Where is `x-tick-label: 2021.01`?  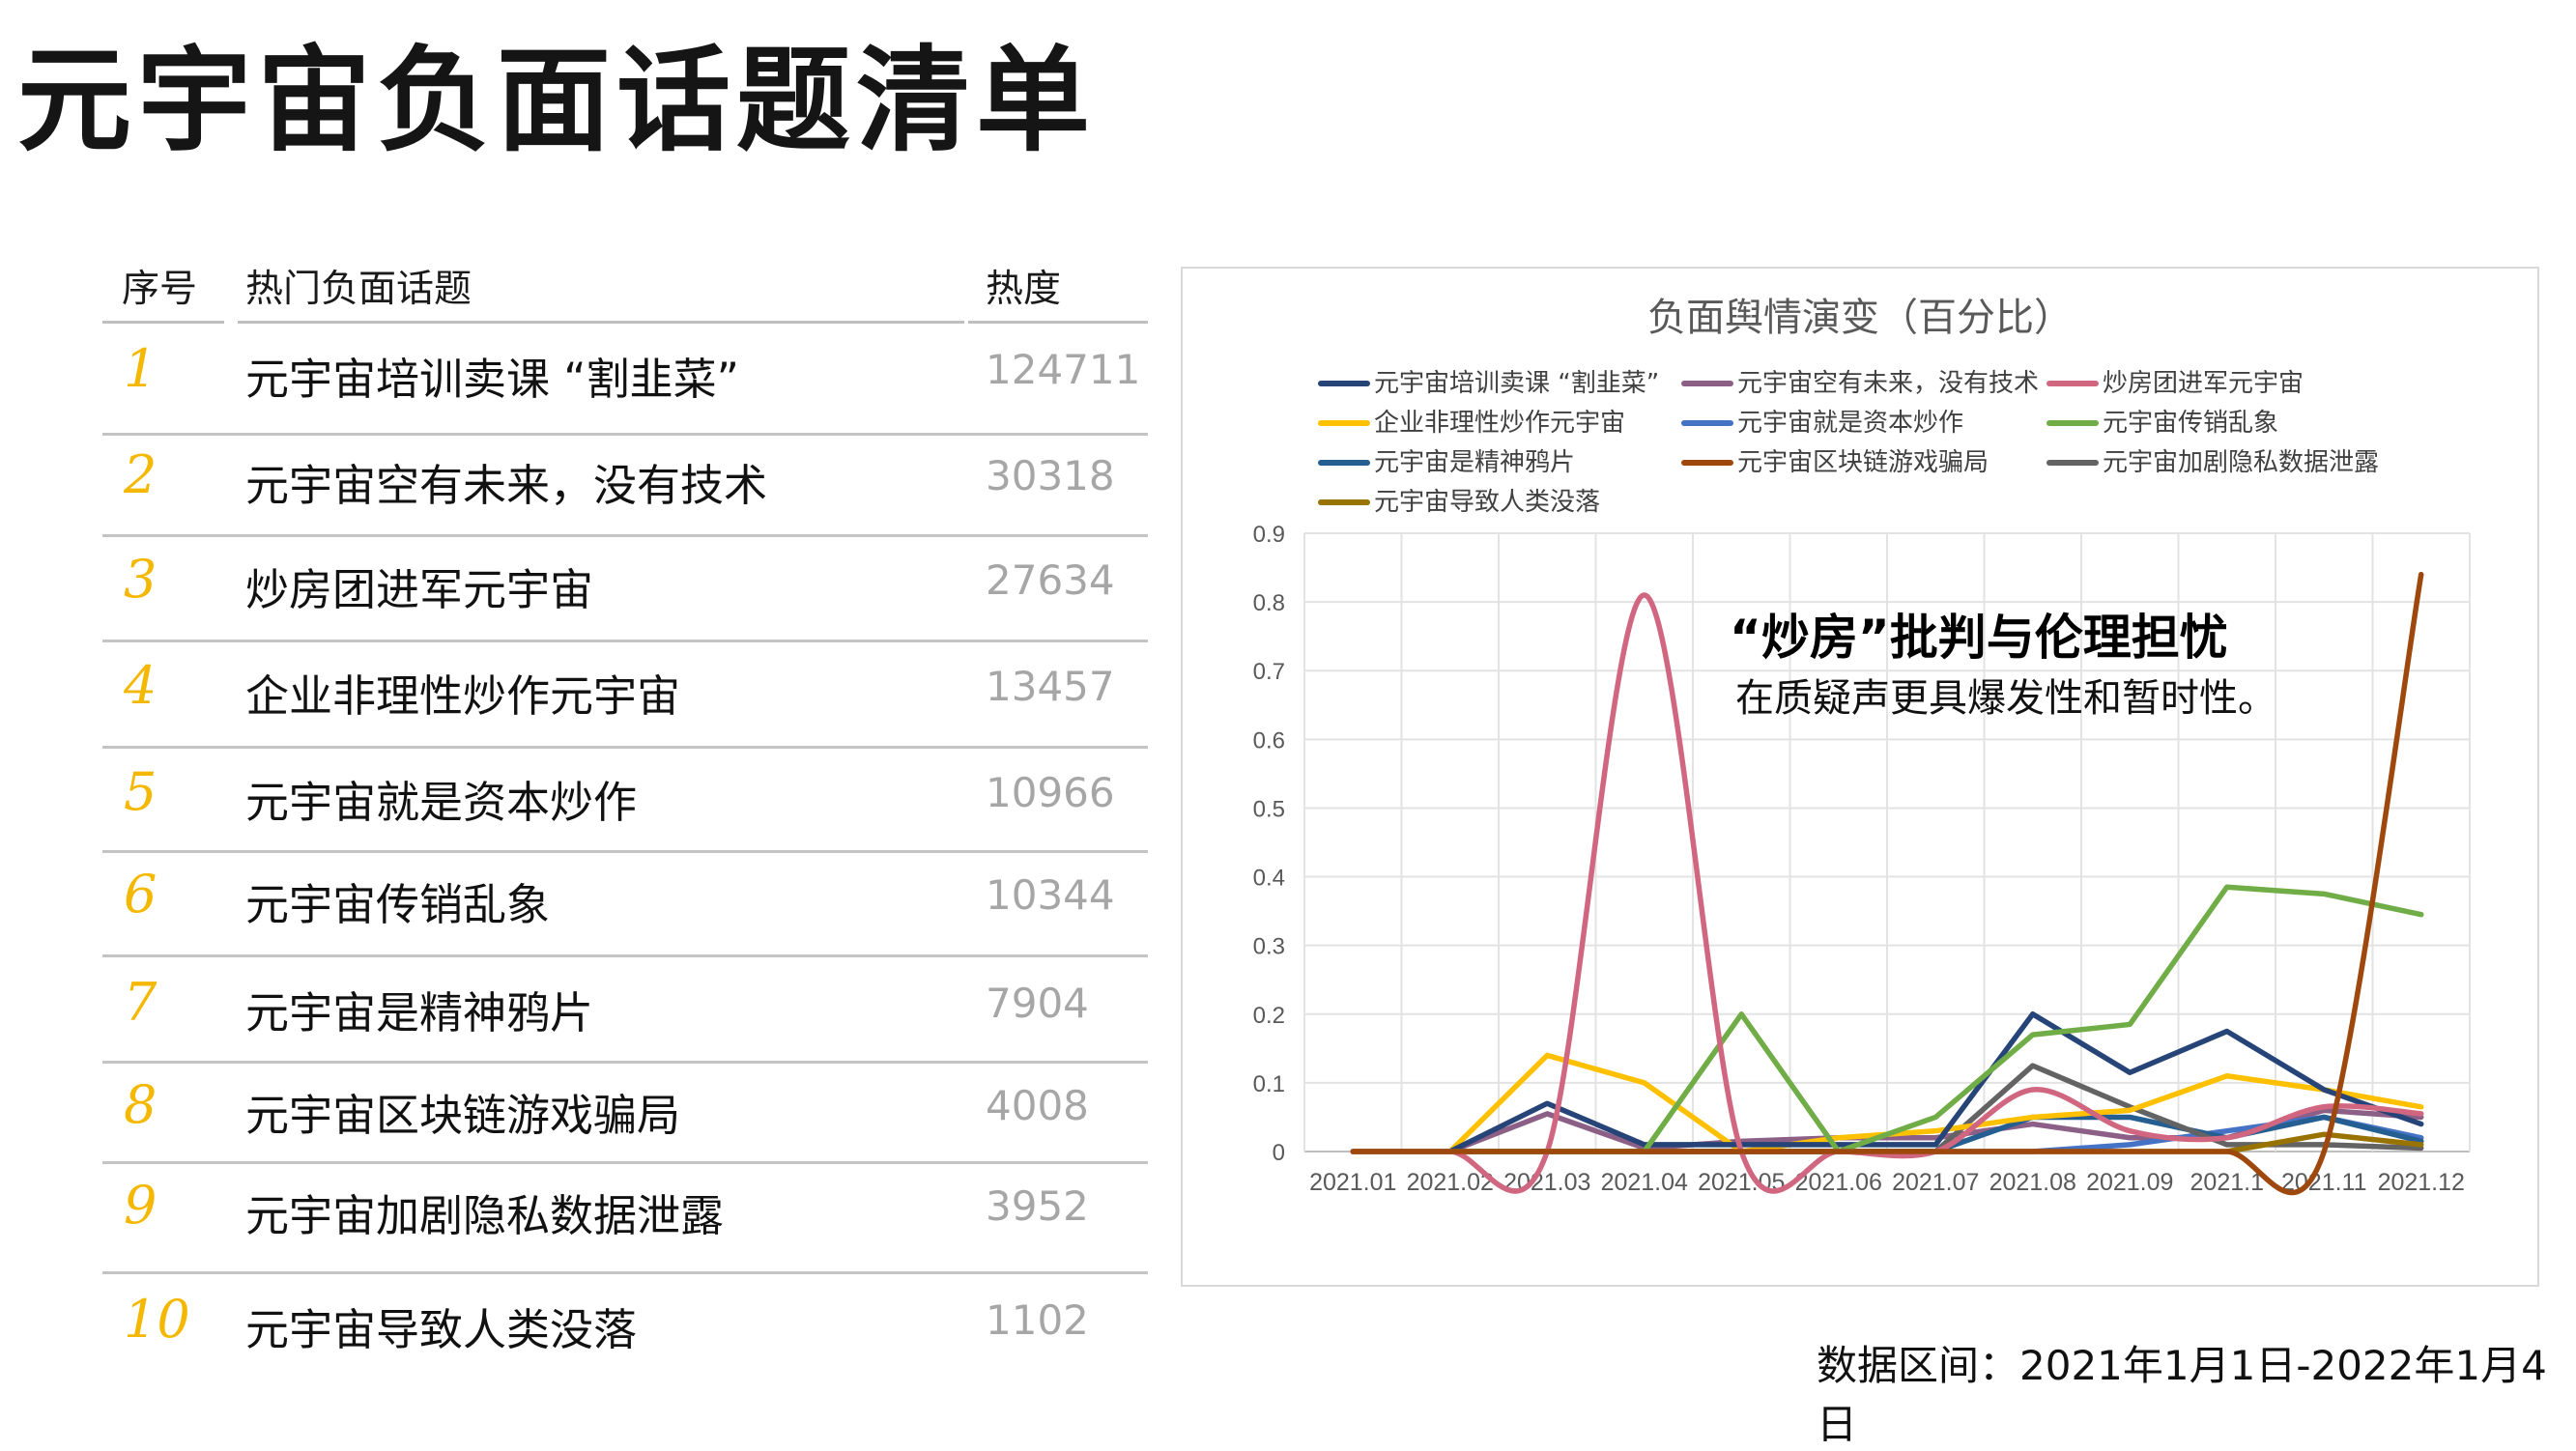 x-tick-label: 2021.01 is located at coordinates (1352, 1182).